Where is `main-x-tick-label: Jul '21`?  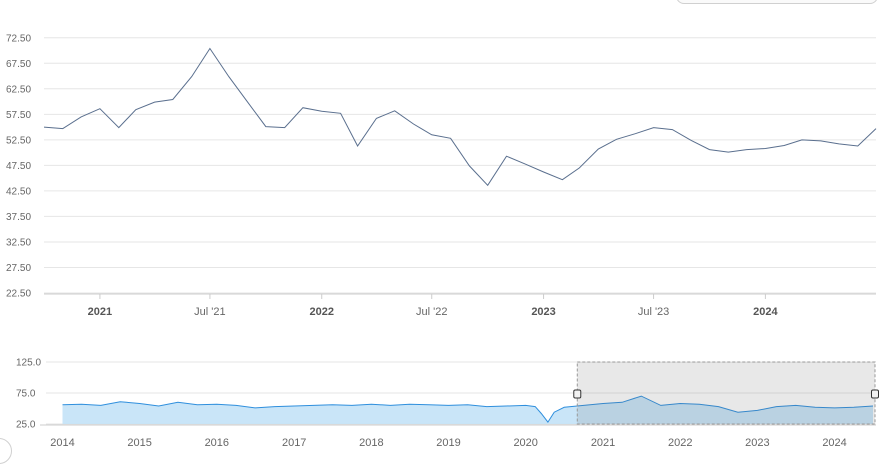 main-x-tick-label: Jul '21 is located at coordinates (209, 312).